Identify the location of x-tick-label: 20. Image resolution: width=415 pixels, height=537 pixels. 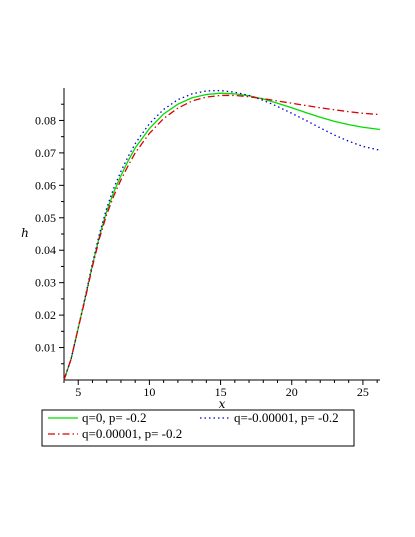
(292, 392).